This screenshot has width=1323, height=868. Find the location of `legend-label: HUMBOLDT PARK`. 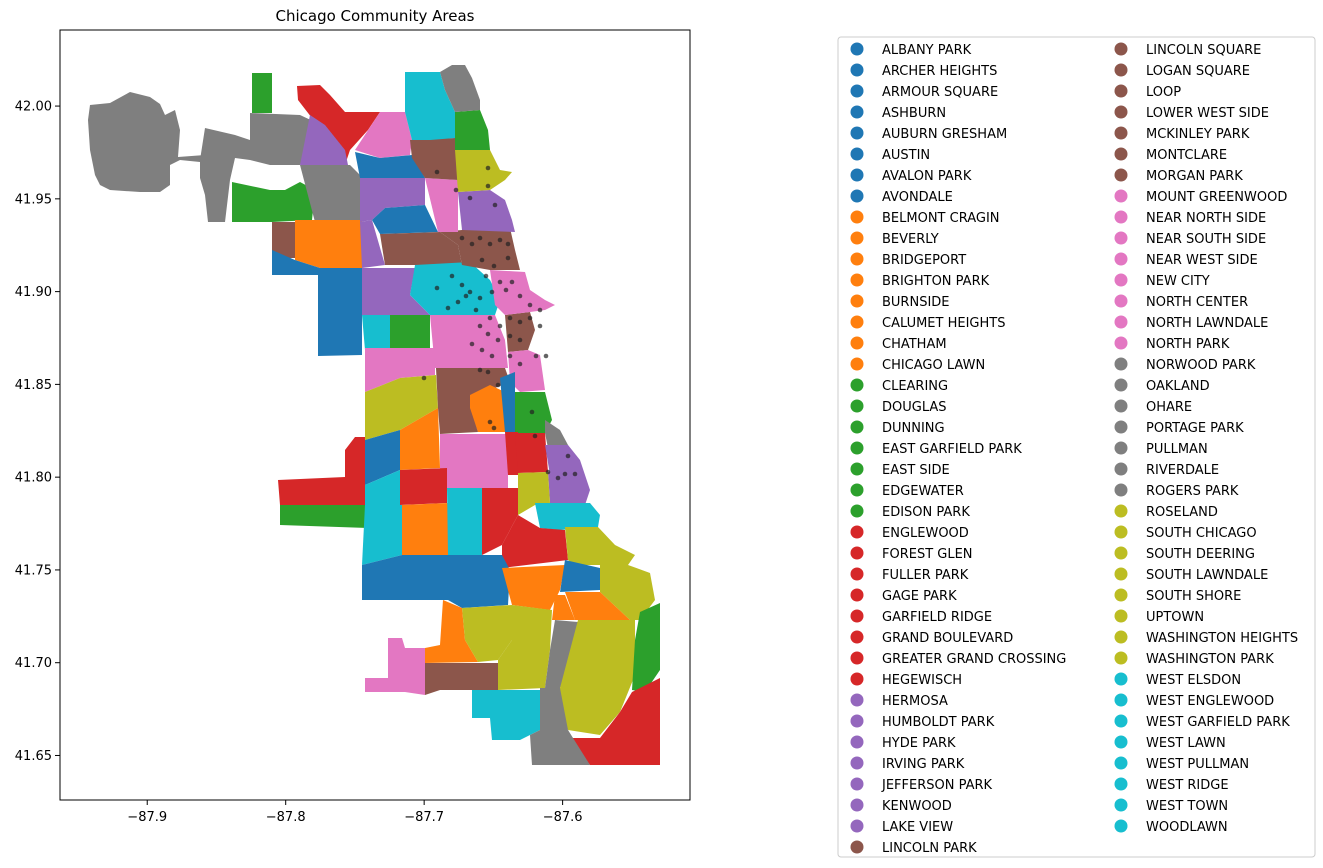

legend-label: HUMBOLDT PARK is located at coordinates (938, 722).